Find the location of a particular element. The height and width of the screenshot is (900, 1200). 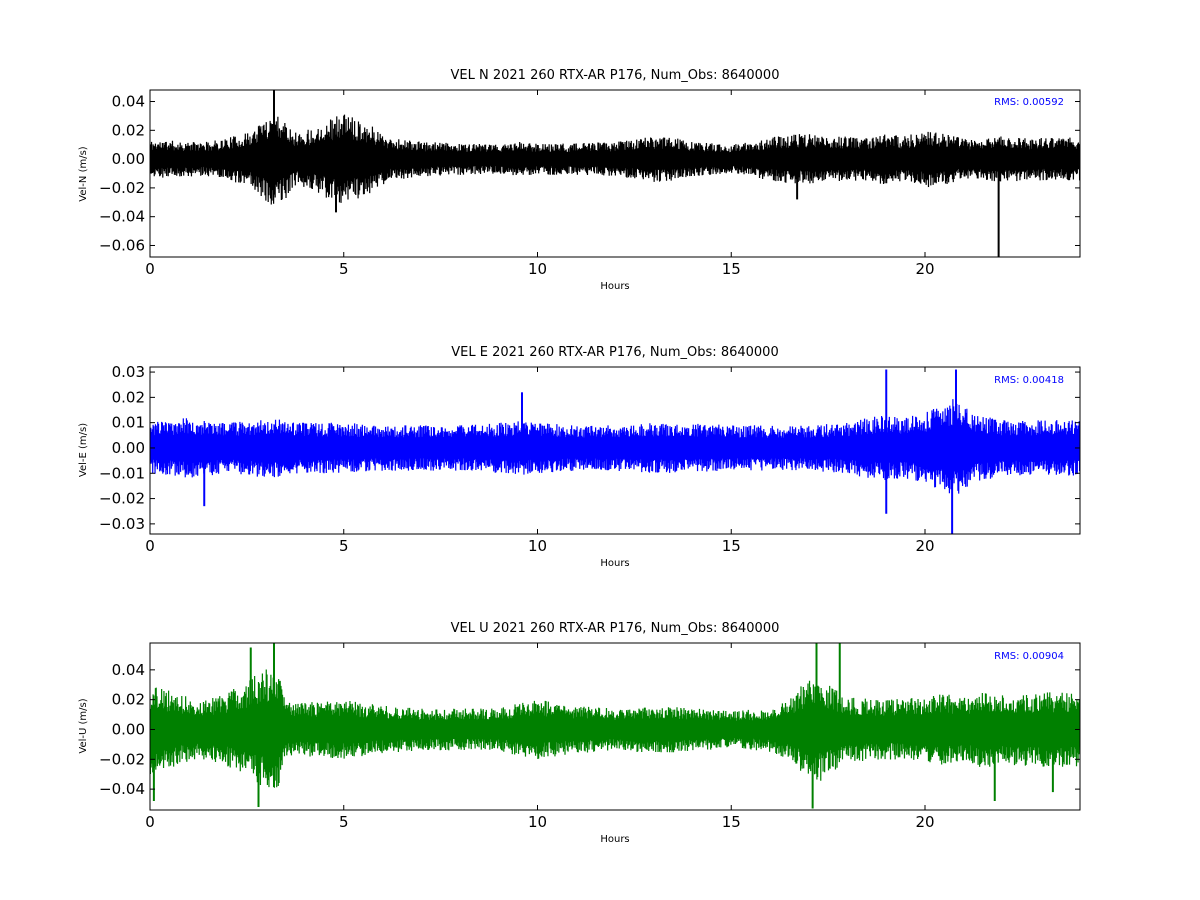

panel-vel-n-plot-area is located at coordinates (615, 173).